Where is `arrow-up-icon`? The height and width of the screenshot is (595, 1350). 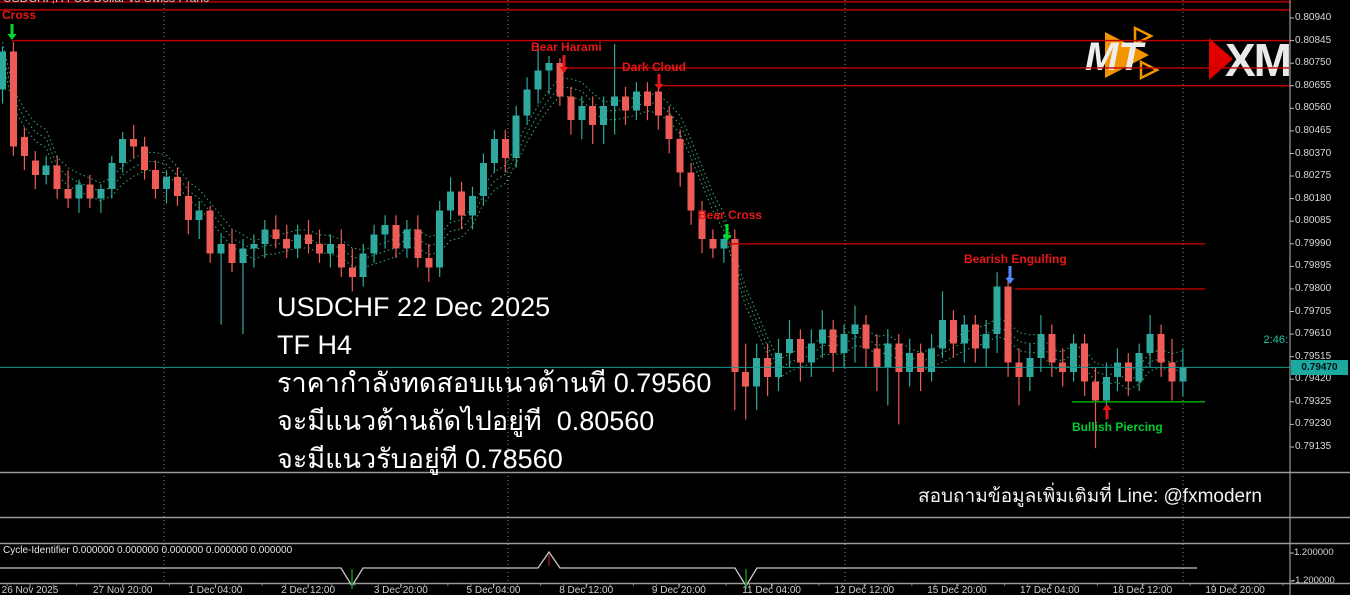 arrow-up-icon is located at coordinates (1107, 407).